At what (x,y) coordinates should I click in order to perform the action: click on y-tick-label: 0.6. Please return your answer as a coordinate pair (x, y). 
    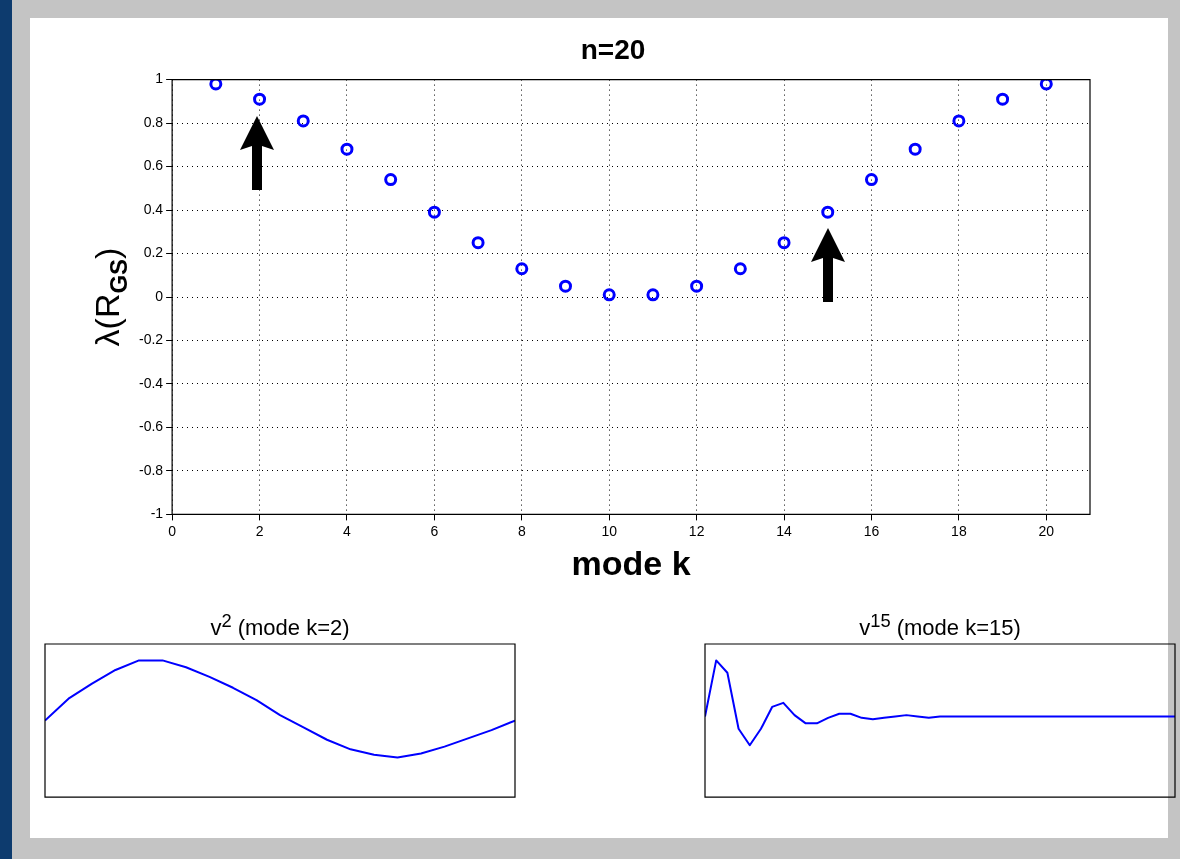
    Looking at the image, I should click on (153, 165).